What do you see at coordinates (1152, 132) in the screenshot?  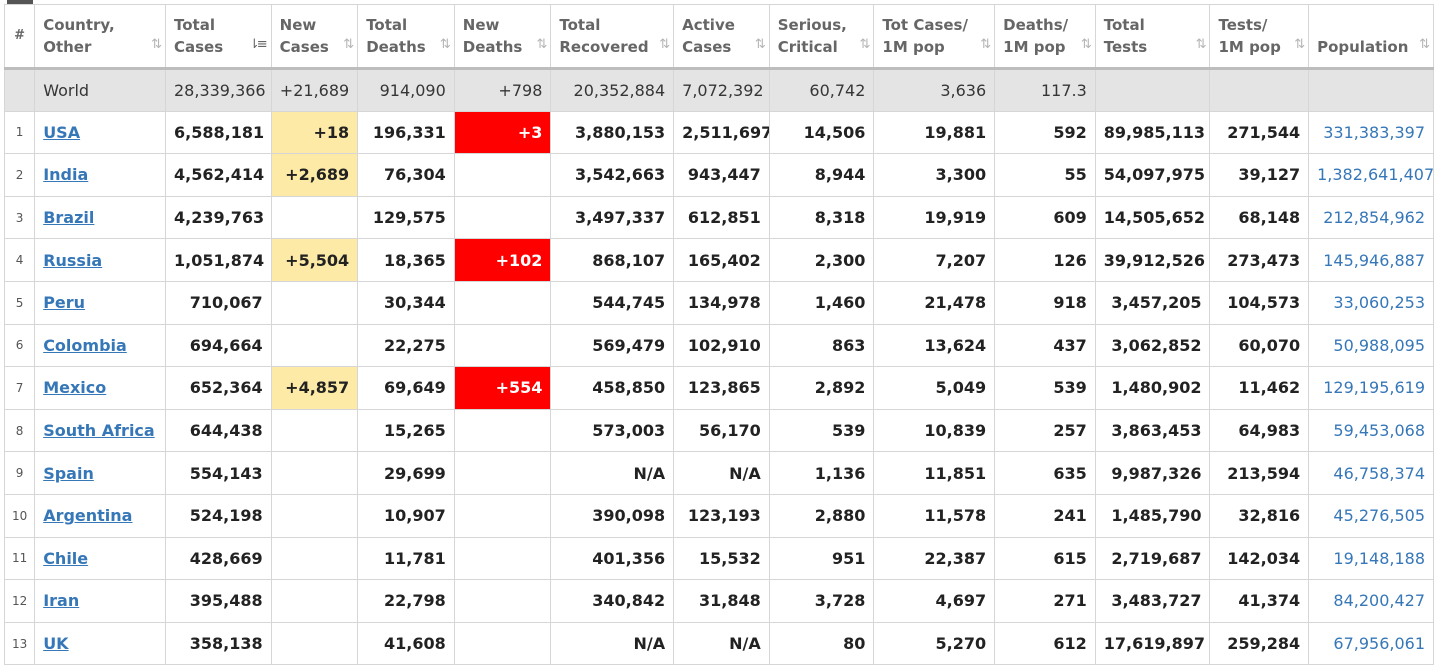 I see `cell-total-tests: 89,985,113` at bounding box center [1152, 132].